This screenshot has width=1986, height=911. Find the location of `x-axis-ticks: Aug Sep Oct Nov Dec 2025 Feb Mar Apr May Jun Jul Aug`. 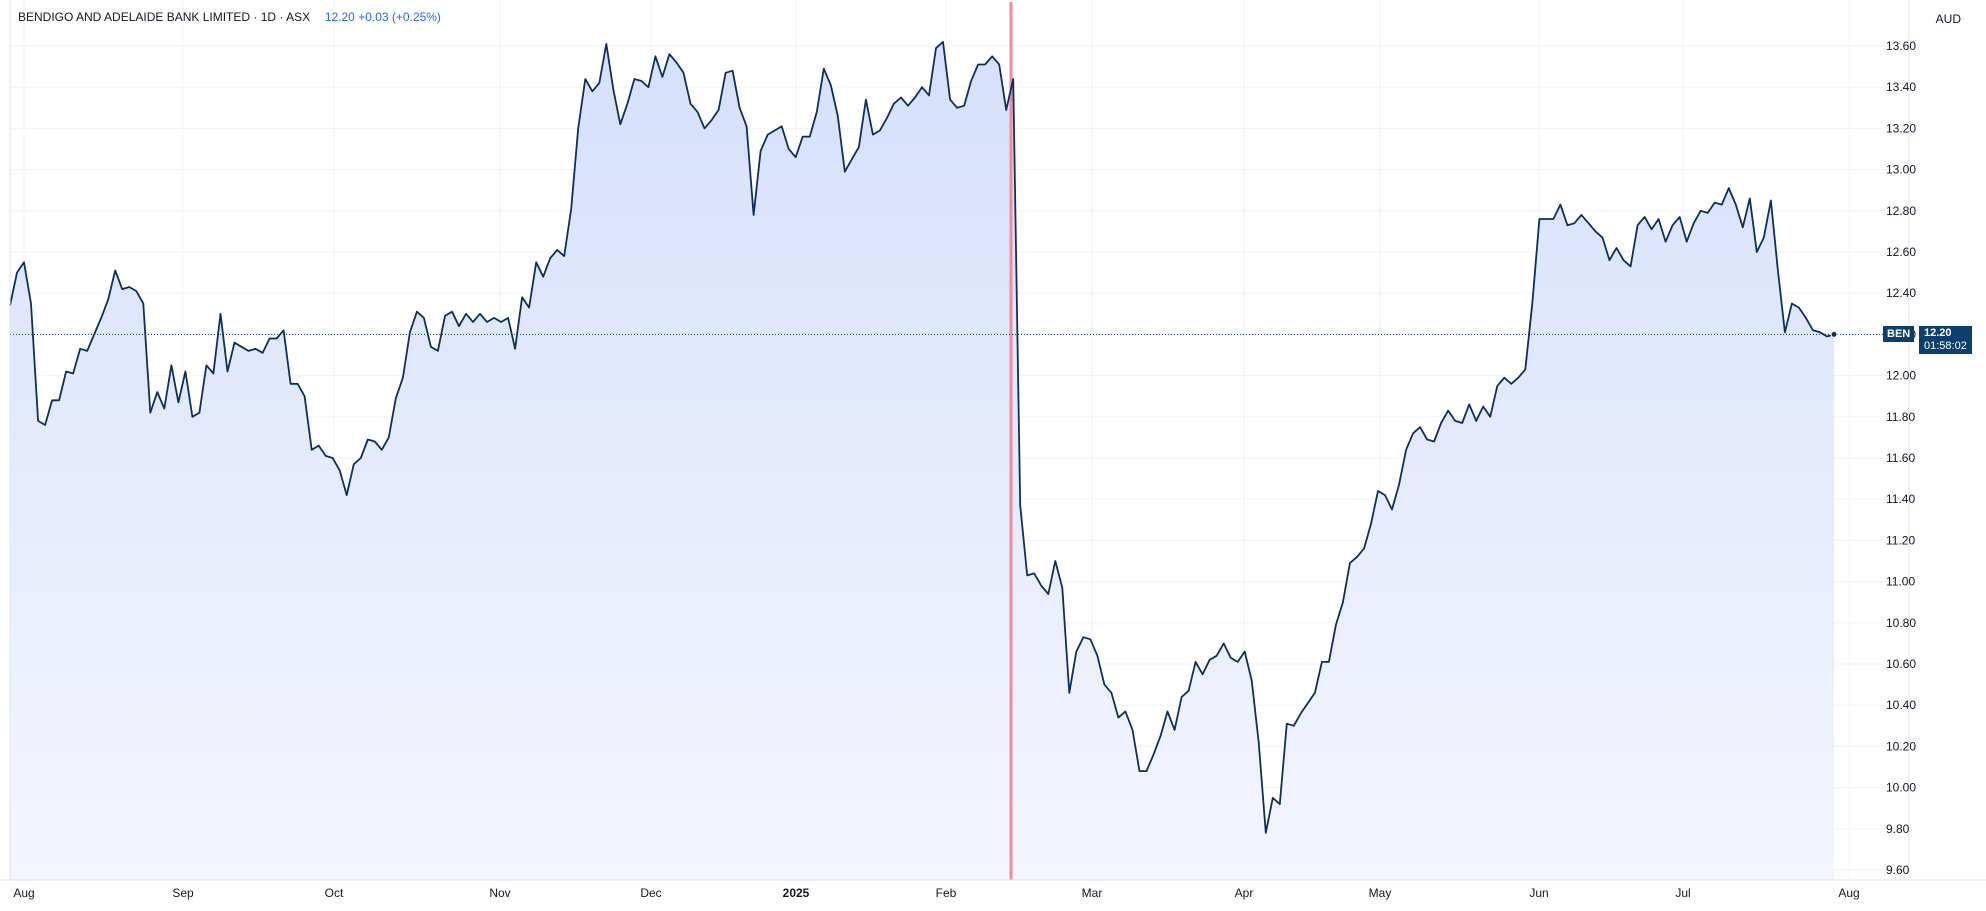

x-axis-ticks: Aug Sep Oct Nov Dec 2025 Feb Mar Apr May Jun Jul Aug is located at coordinates (936, 893).